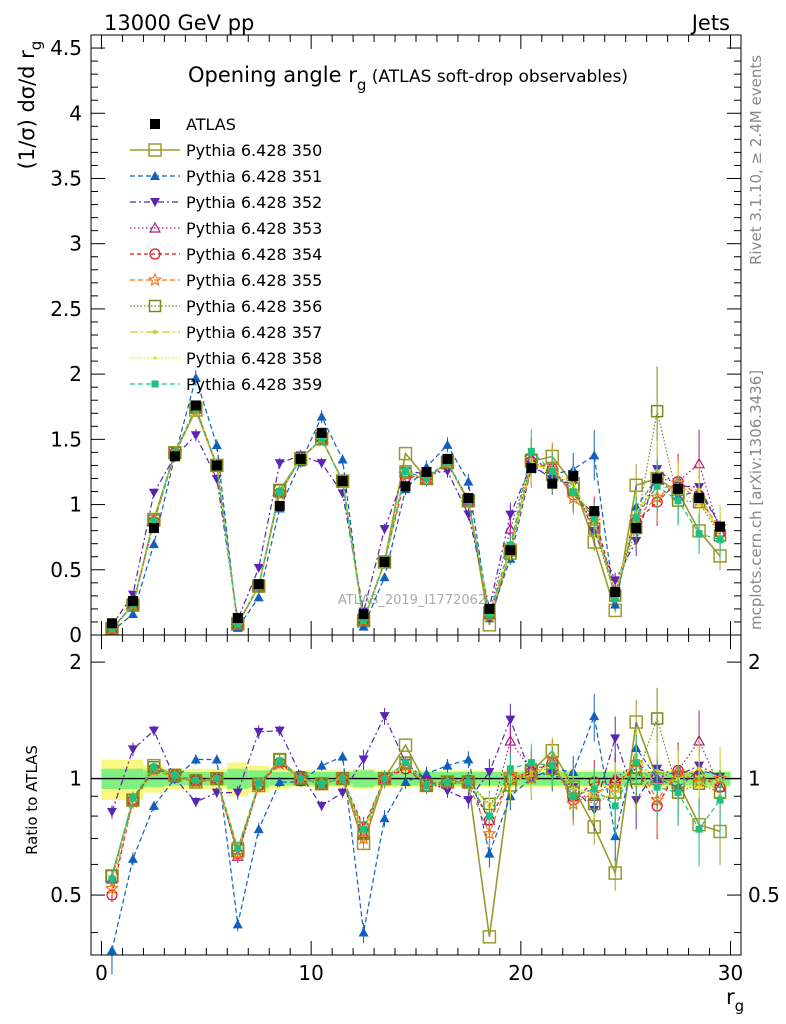 The image size is (786, 1024). I want to click on ytick-main-label-0: 0, so click(75, 635).